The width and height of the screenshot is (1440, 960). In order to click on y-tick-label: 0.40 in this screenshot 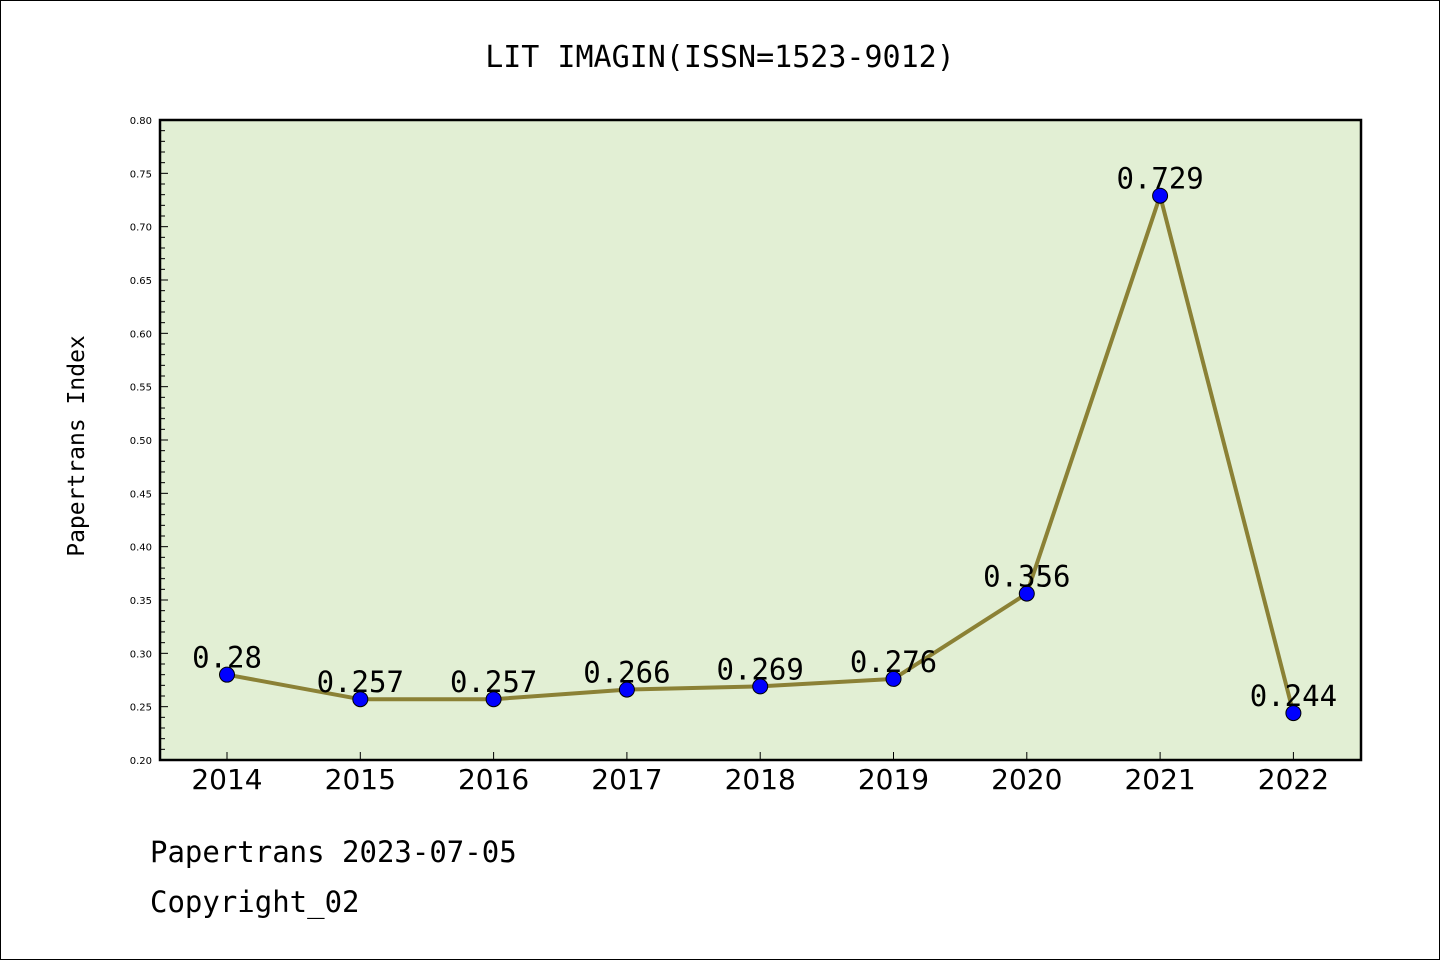, I will do `click(141, 548)`.